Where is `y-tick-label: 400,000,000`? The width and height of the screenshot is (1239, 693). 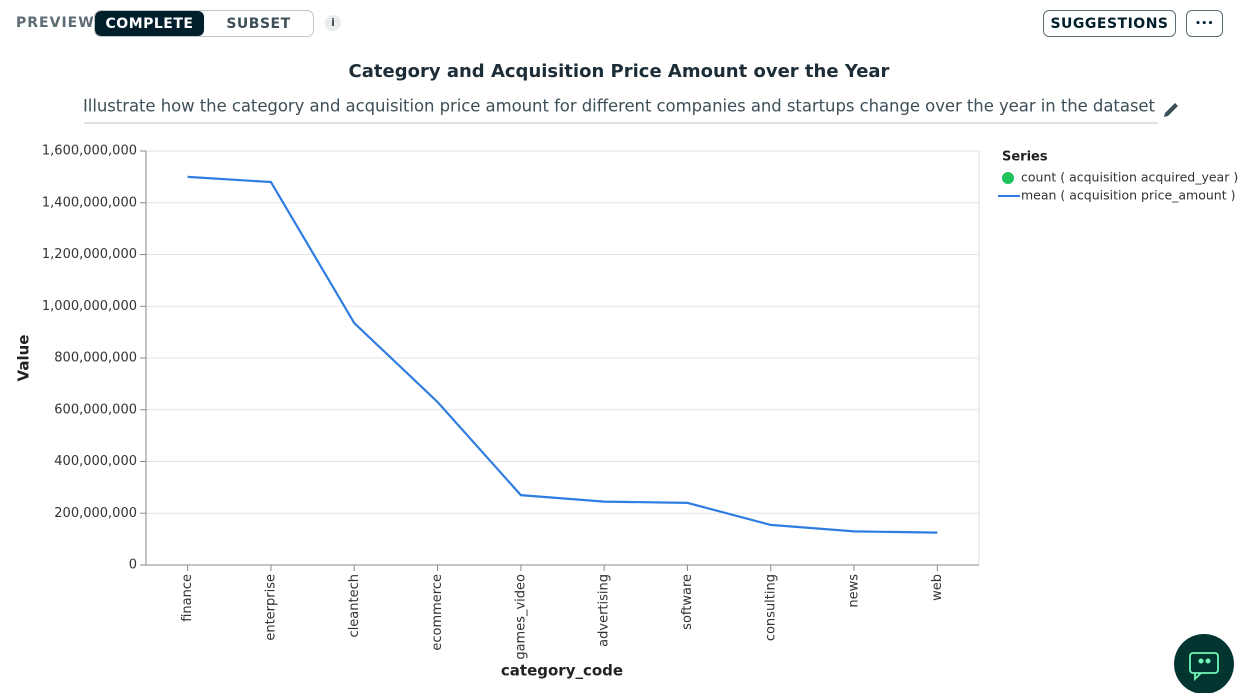 y-tick-label: 400,000,000 is located at coordinates (95, 461).